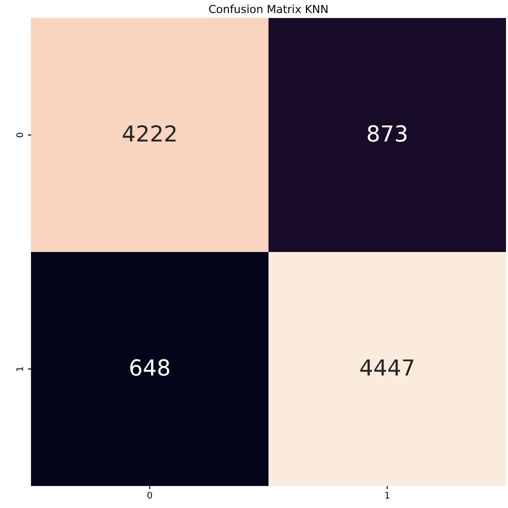 Image resolution: width=508 pixels, height=508 pixels. Describe the element at coordinates (387, 369) in the screenshot. I see `data-label: 4447` at that location.